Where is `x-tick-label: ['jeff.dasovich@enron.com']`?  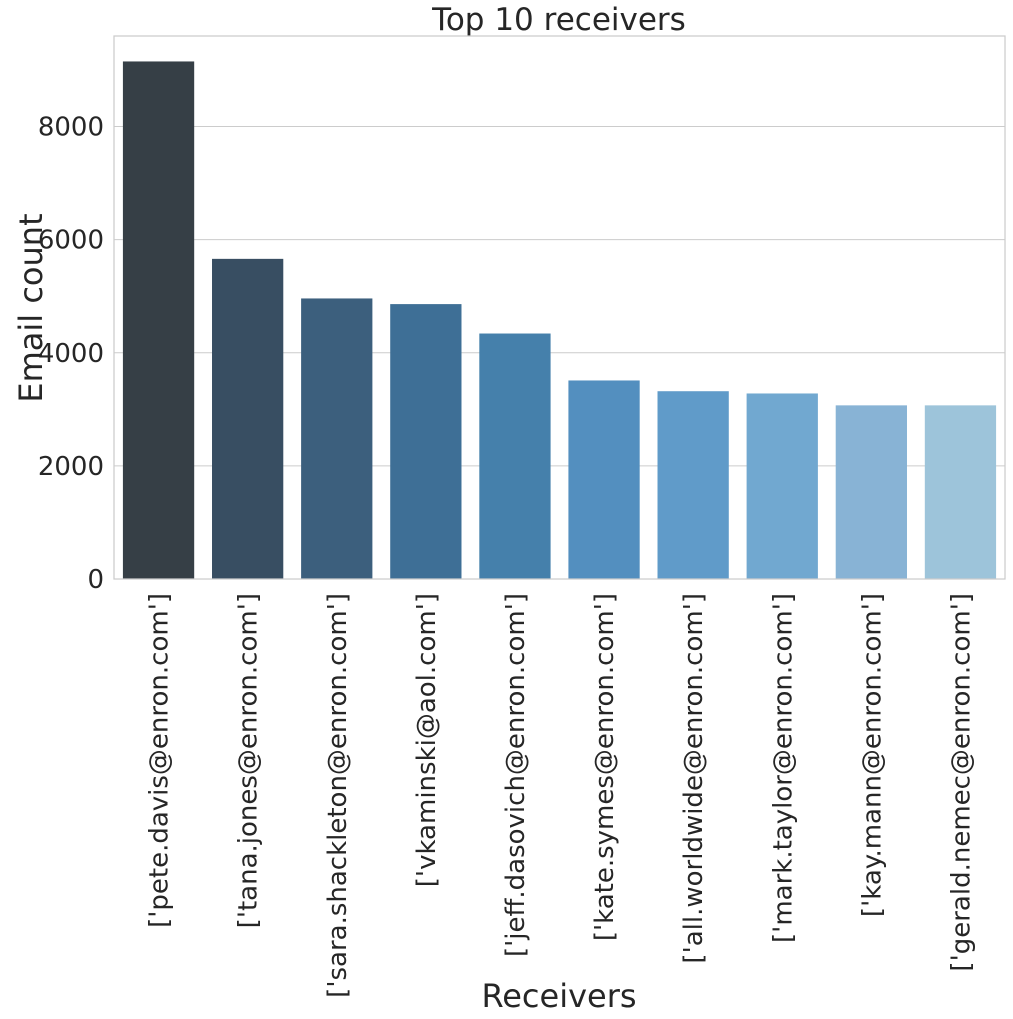 x-tick-label: ['jeff.dasovich@enron.com'] is located at coordinates (516, 775).